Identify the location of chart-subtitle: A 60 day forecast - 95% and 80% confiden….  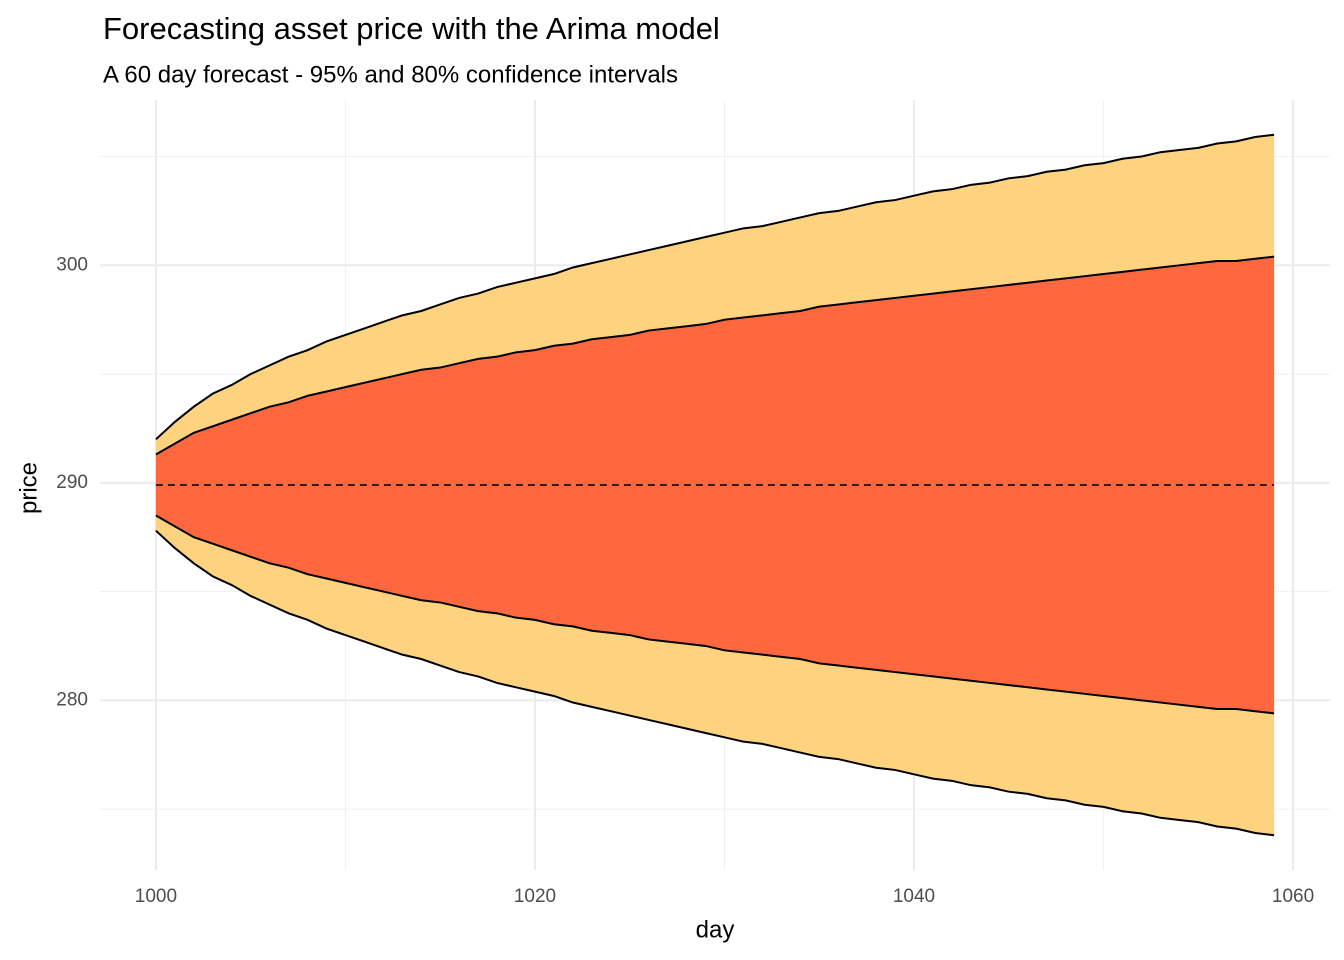
(390, 74).